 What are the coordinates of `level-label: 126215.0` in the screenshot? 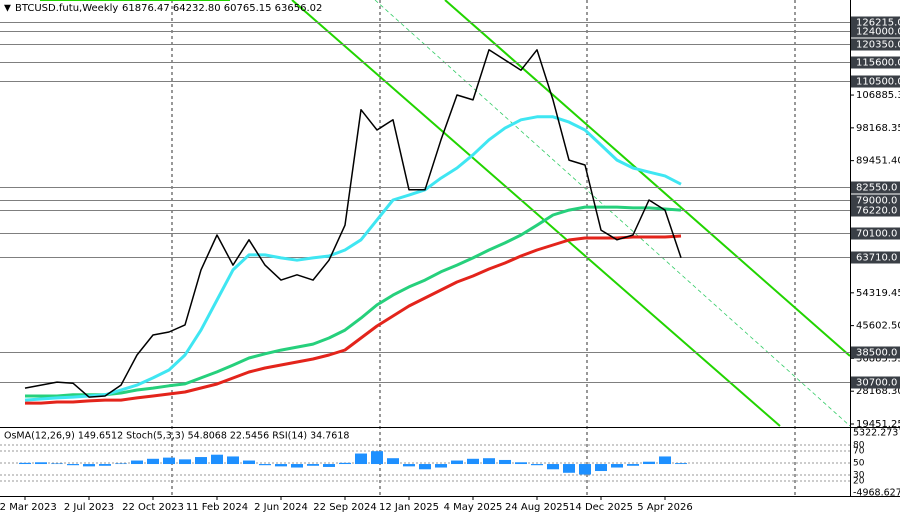 It's located at (878, 23).